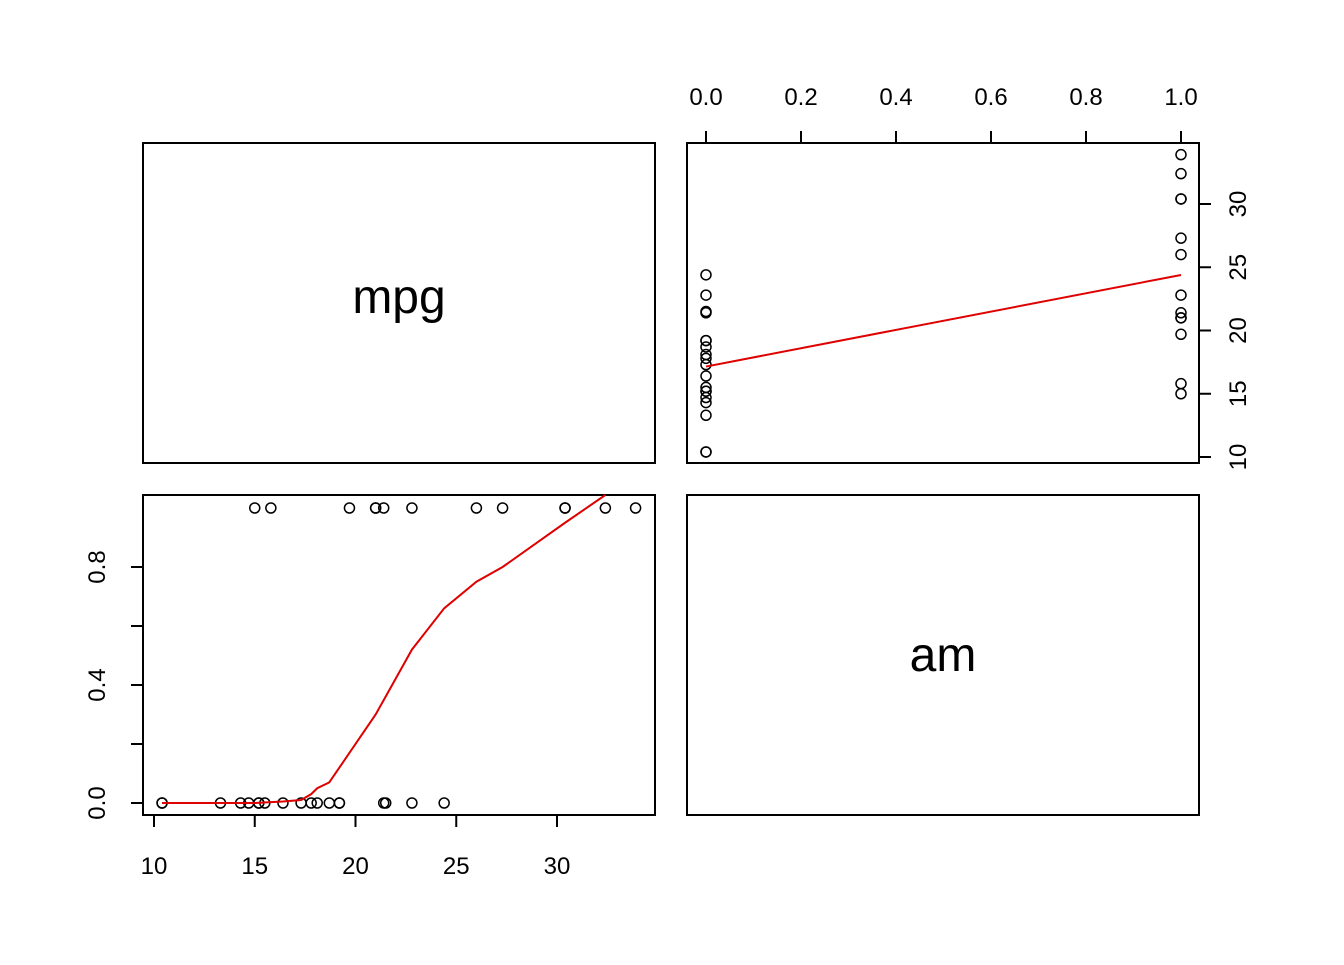 The width and height of the screenshot is (1344, 965). I want to click on smooth-line-am-vs-mpg, so click(384, 649).